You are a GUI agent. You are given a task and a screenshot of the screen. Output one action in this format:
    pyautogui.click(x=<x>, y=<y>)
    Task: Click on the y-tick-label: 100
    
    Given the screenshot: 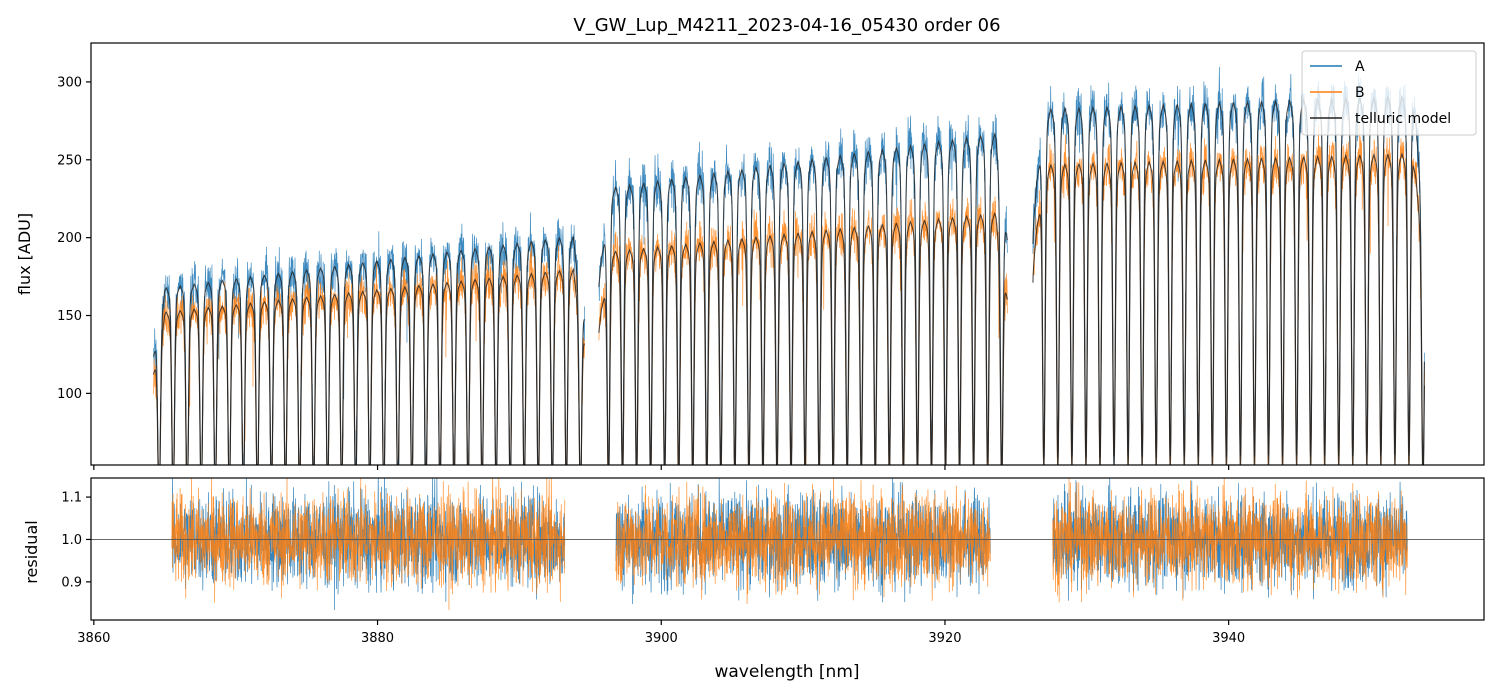 What is the action you would take?
    pyautogui.click(x=69, y=394)
    